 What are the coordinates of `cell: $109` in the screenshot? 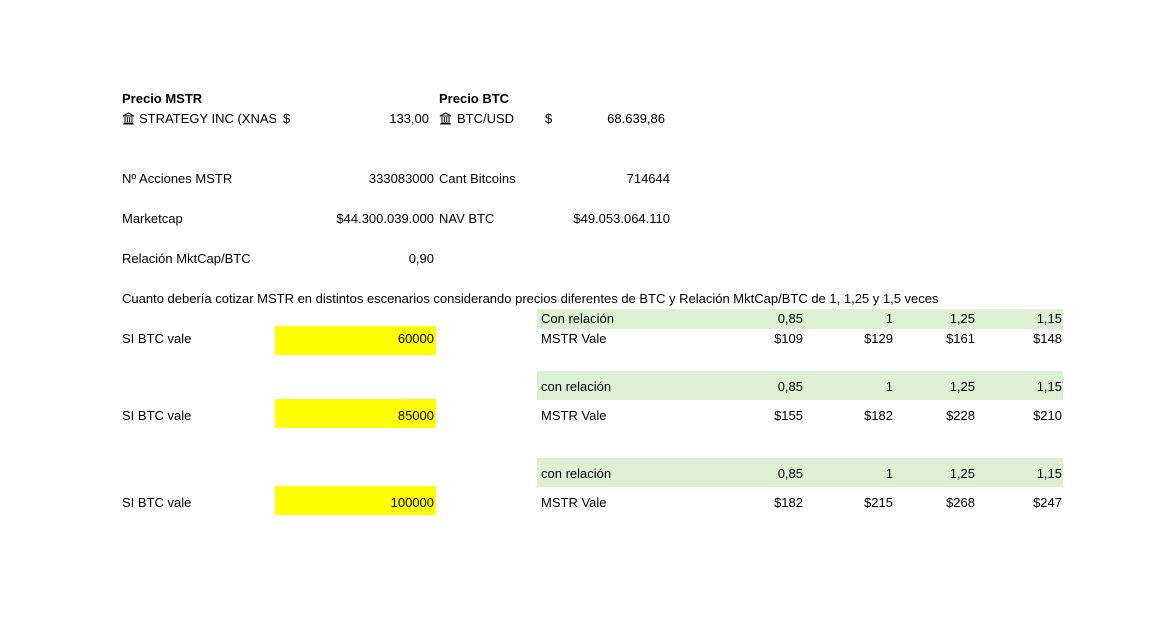 It's located at (788, 338).